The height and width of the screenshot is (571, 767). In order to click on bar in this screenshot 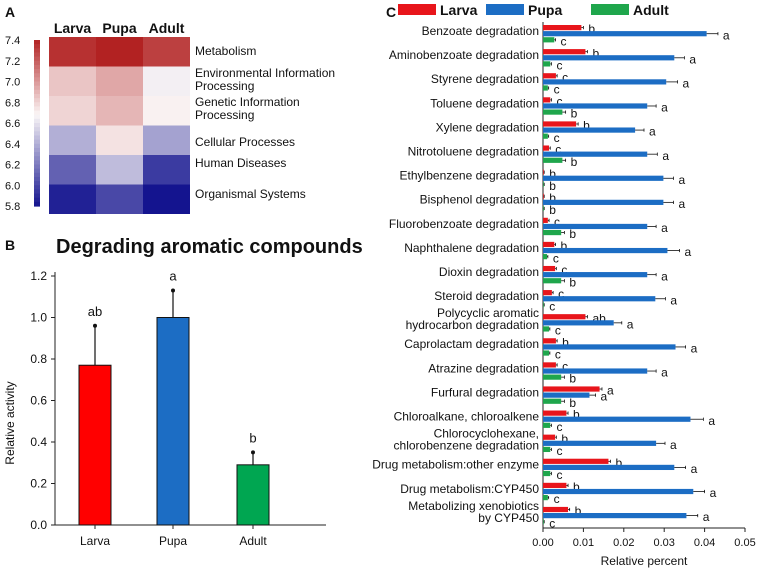, I will do `click(95, 445)`.